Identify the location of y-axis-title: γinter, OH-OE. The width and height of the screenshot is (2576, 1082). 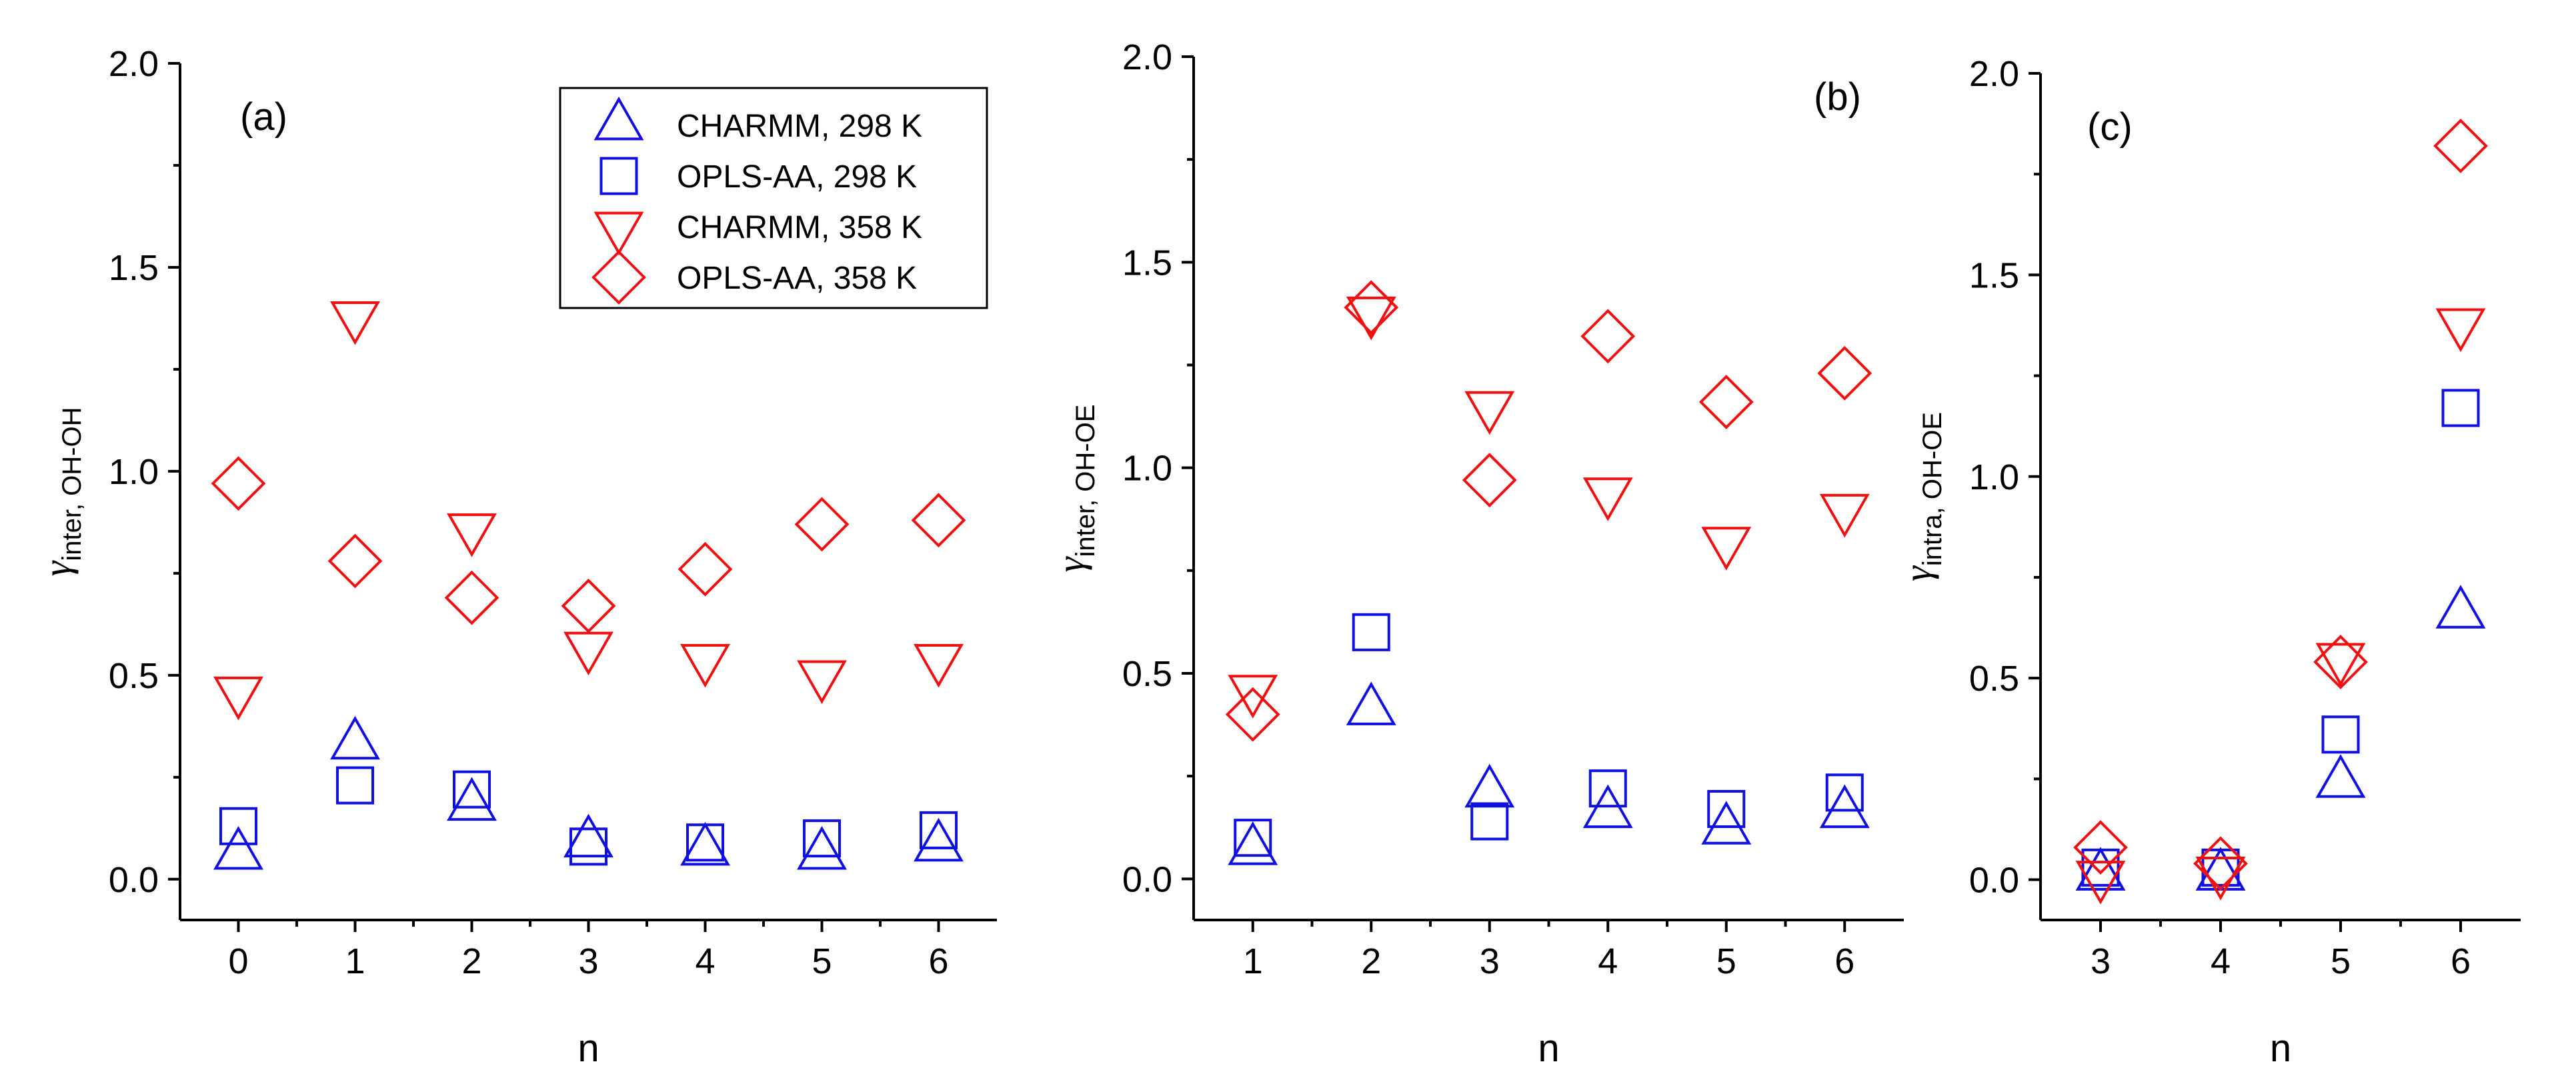
(1074, 489).